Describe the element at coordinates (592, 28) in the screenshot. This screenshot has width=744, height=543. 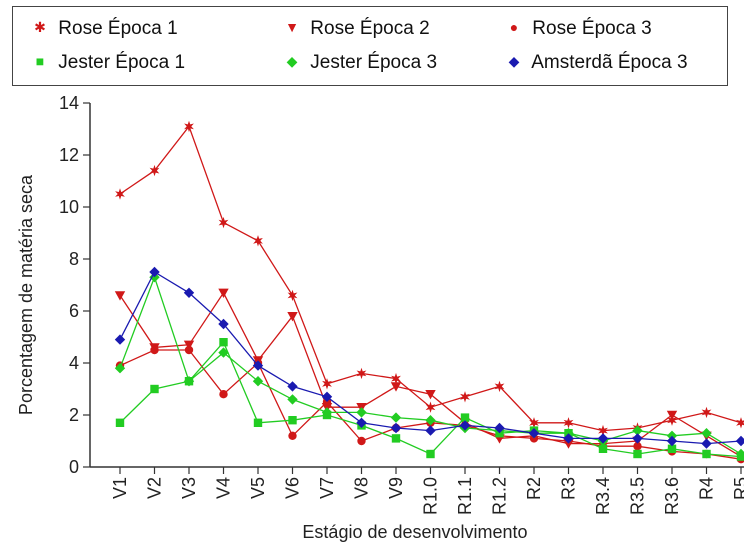
I see `legend-label: Rose Época 3` at that location.